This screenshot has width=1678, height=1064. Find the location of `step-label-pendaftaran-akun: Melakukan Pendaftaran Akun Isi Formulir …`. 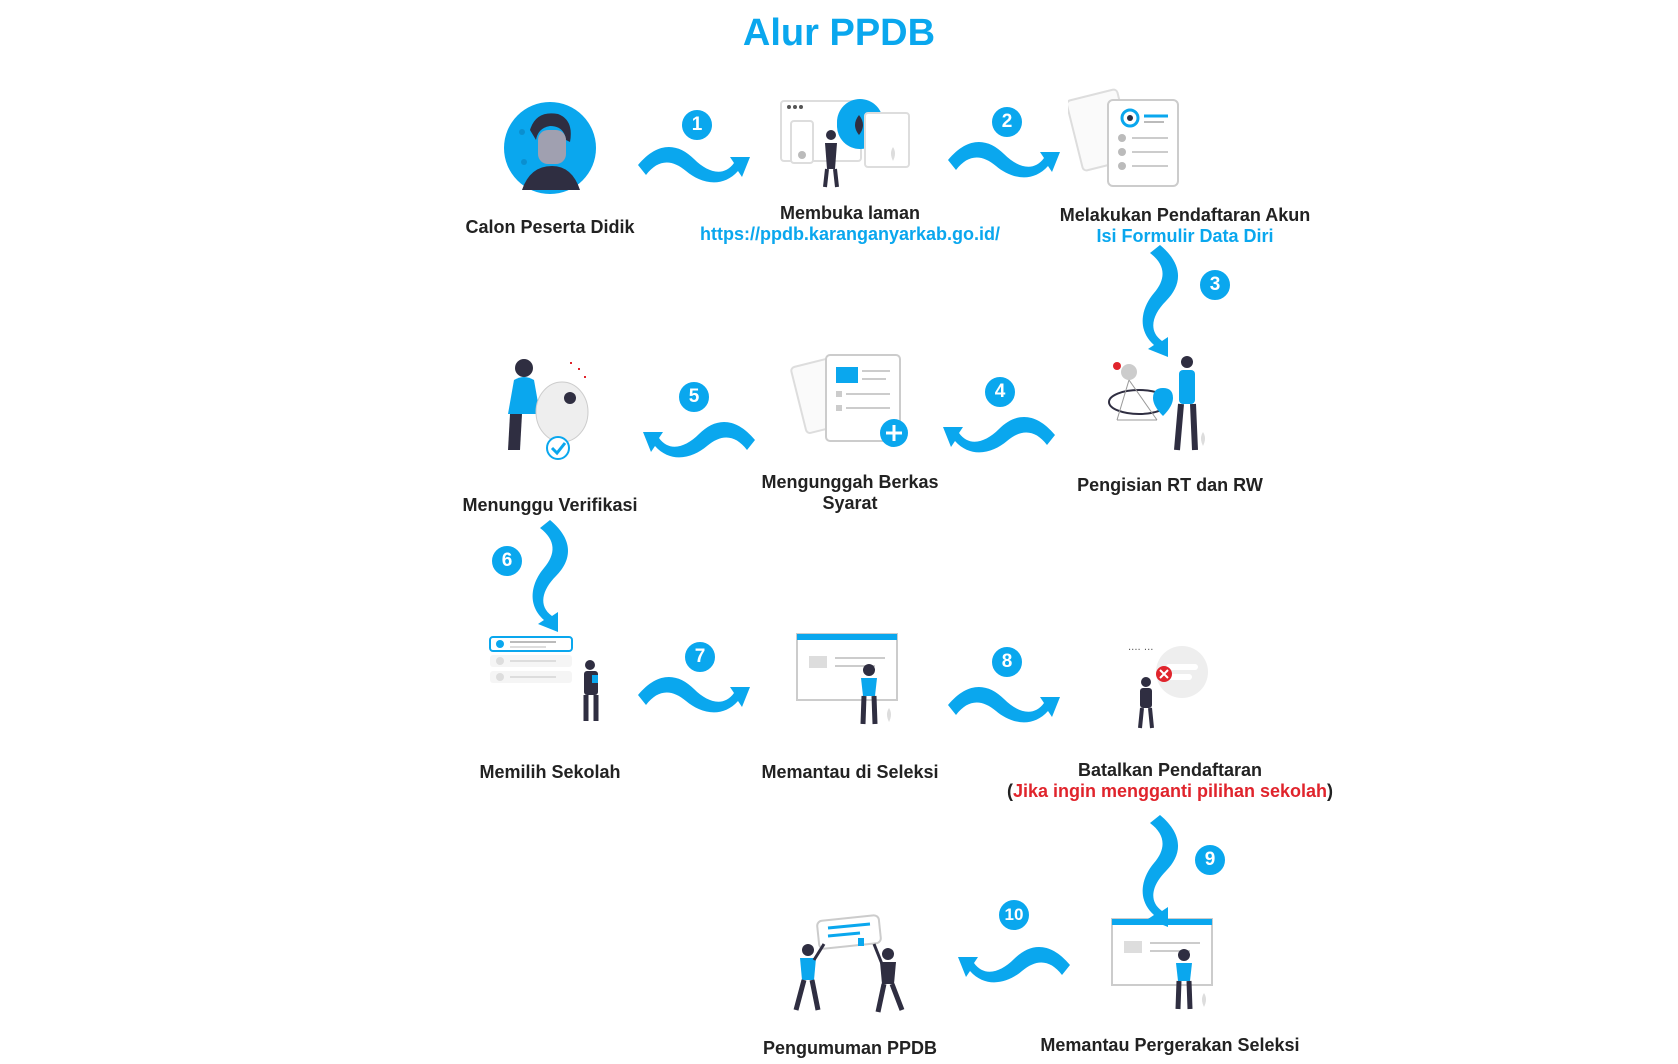

step-label-pendaftaran-akun: Melakukan Pendaftaran Akun Isi Formulir … is located at coordinates (1185, 225).